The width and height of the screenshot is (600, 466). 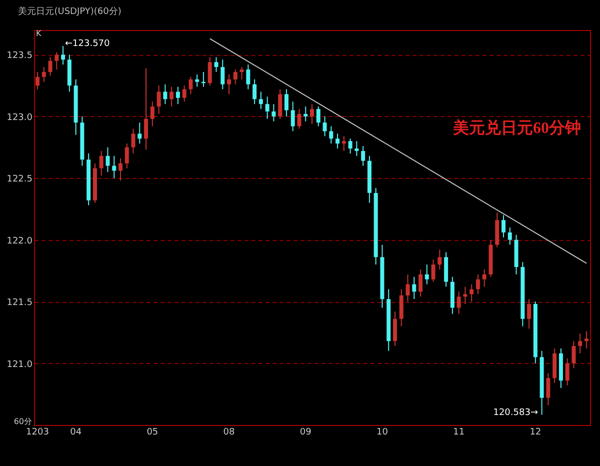 I want to click on x-tick-label: 09, so click(x=306, y=433).